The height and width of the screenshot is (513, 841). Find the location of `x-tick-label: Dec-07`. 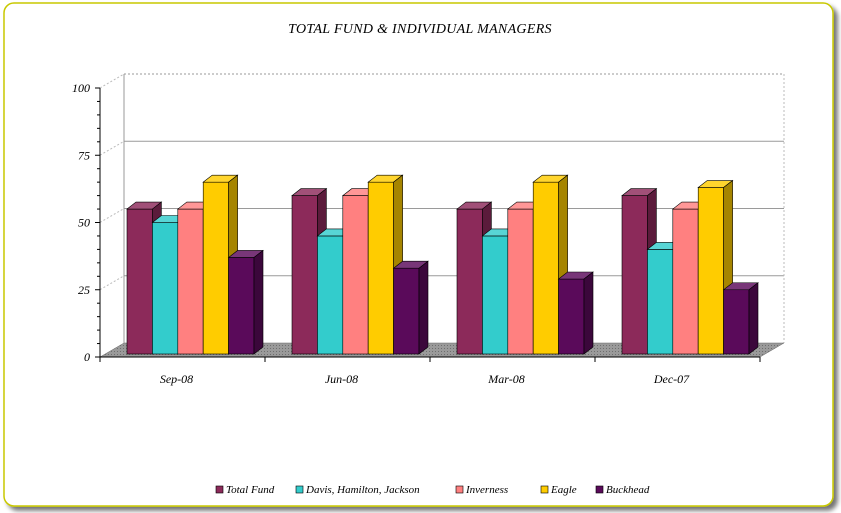

x-tick-label: Dec-07 is located at coordinates (671, 379).